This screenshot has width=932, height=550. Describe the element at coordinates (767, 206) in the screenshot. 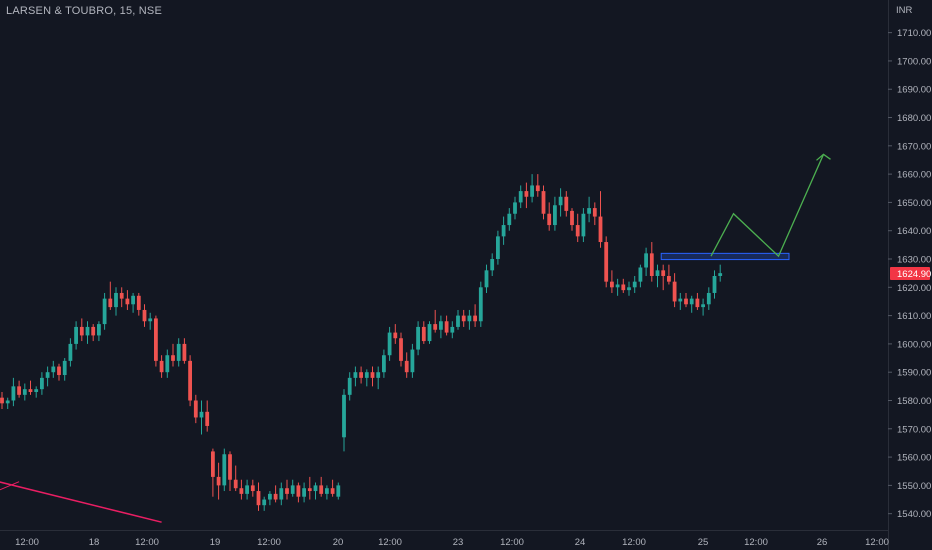

I see `projection-arrow` at that location.